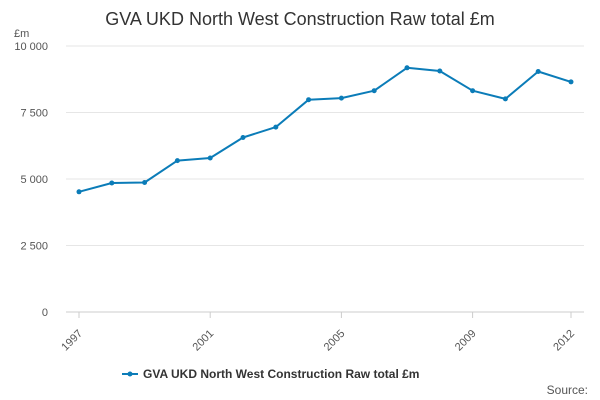 The width and height of the screenshot is (600, 400). Describe the element at coordinates (335, 341) in the screenshot. I see `x-tick-label: 2005` at that location.